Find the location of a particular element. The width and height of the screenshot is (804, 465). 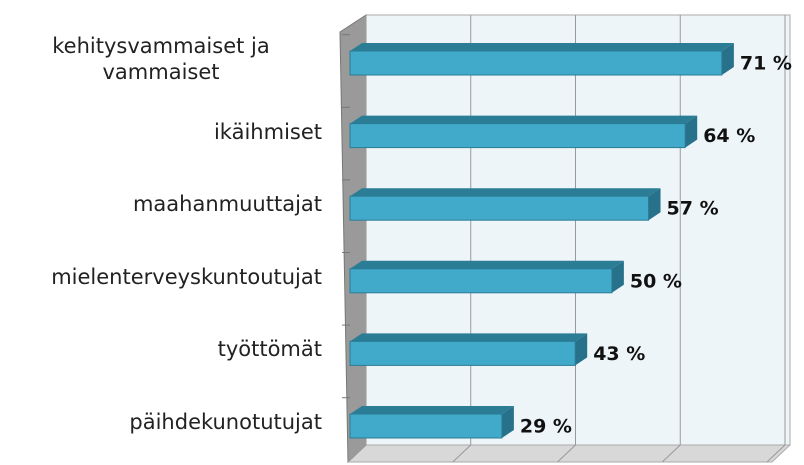

category-label: työttömät is located at coordinates (161, 349).